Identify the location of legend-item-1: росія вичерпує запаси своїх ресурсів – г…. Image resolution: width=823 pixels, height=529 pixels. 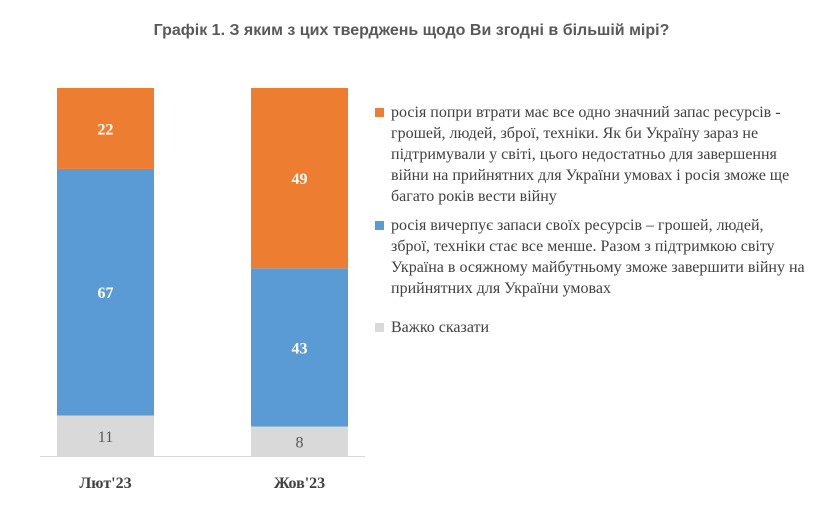
(590, 257).